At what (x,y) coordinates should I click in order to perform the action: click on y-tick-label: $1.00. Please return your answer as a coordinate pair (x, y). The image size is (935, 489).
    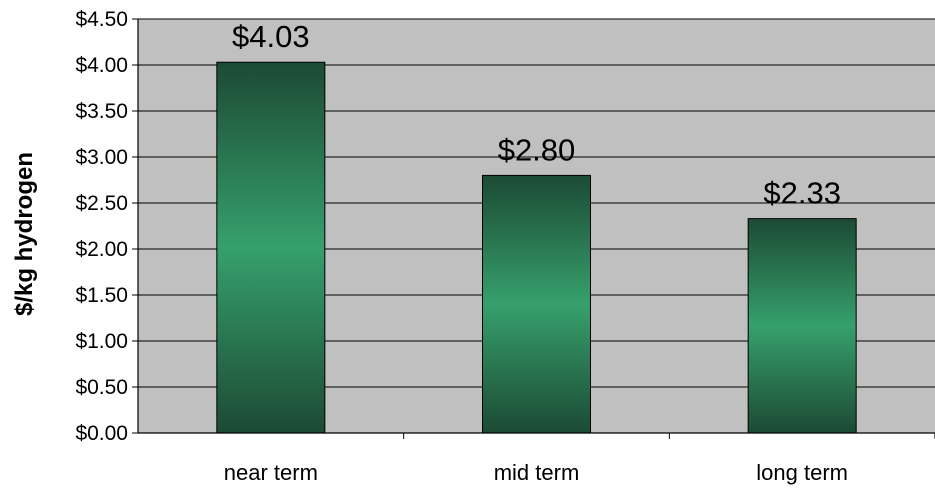
    Looking at the image, I should click on (101, 341).